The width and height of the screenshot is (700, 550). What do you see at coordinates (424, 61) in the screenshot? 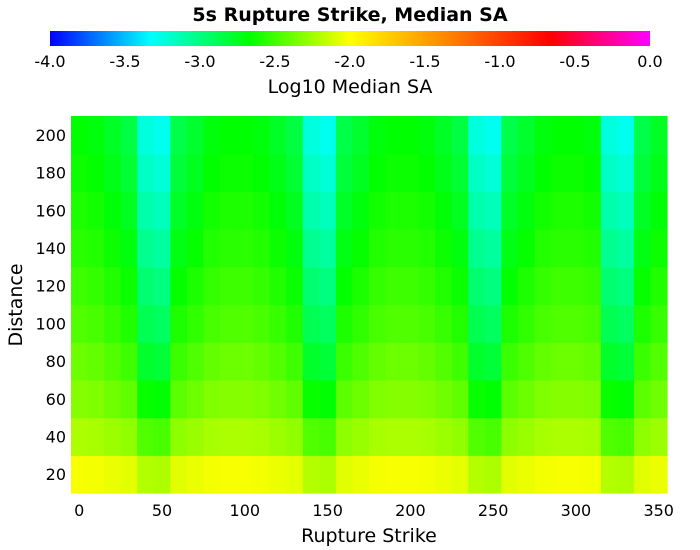
I see `colorbar-tick-label: -1.5` at bounding box center [424, 61].